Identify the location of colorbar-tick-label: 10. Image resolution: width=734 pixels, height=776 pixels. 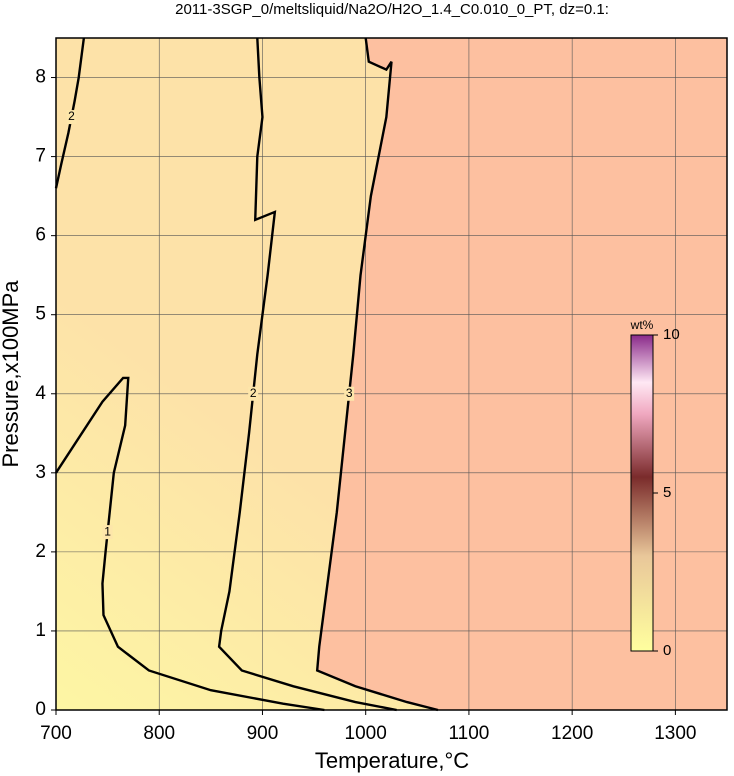
(671, 334).